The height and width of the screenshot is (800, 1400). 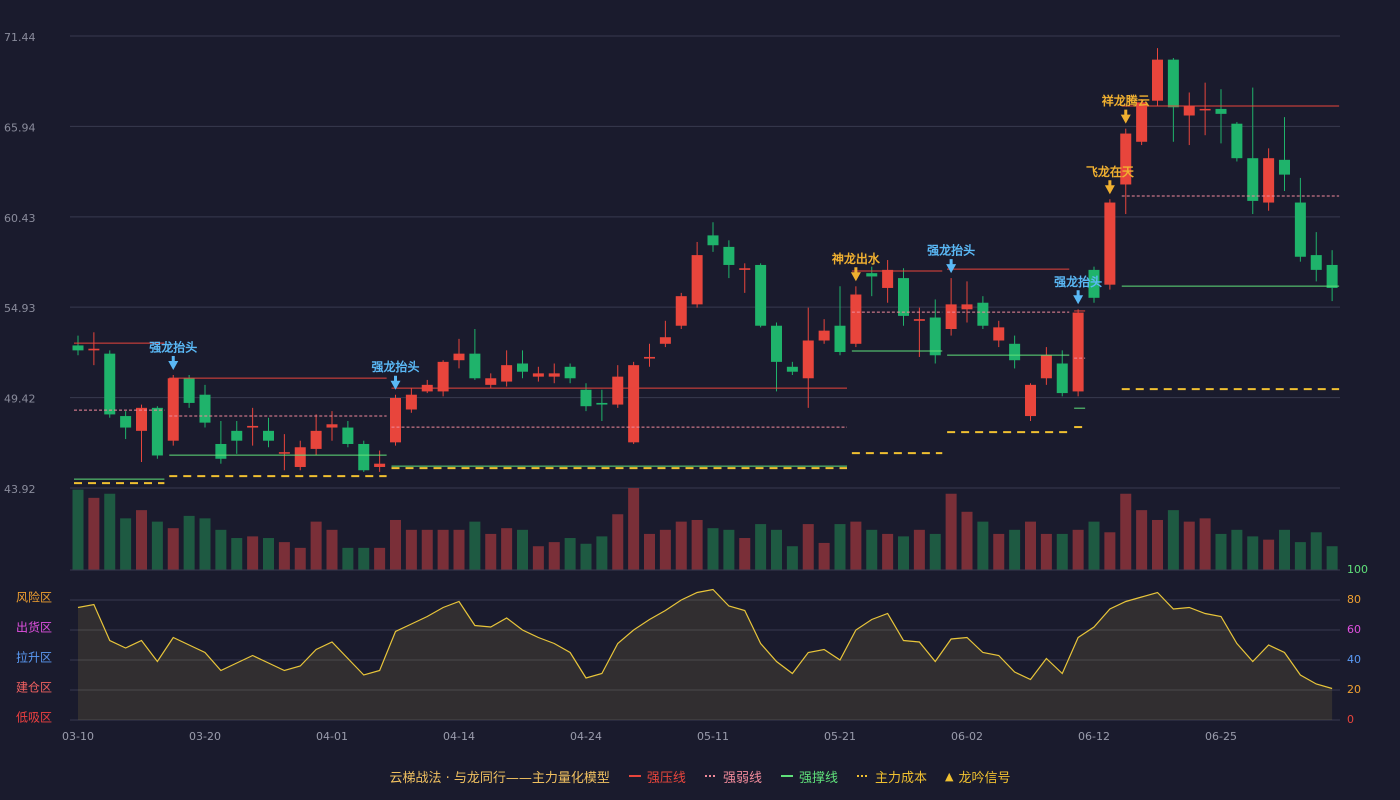 I want to click on y2-tick-label: 100, so click(x=1357, y=569).